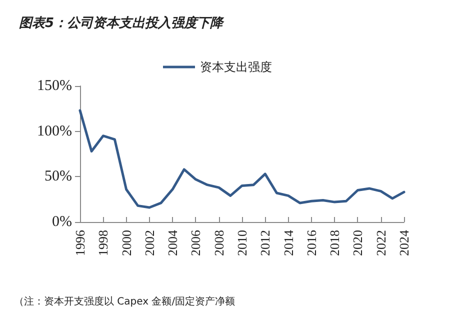 The width and height of the screenshot is (470, 323). I want to click on x-tick-label: 2008, so click(218, 243).